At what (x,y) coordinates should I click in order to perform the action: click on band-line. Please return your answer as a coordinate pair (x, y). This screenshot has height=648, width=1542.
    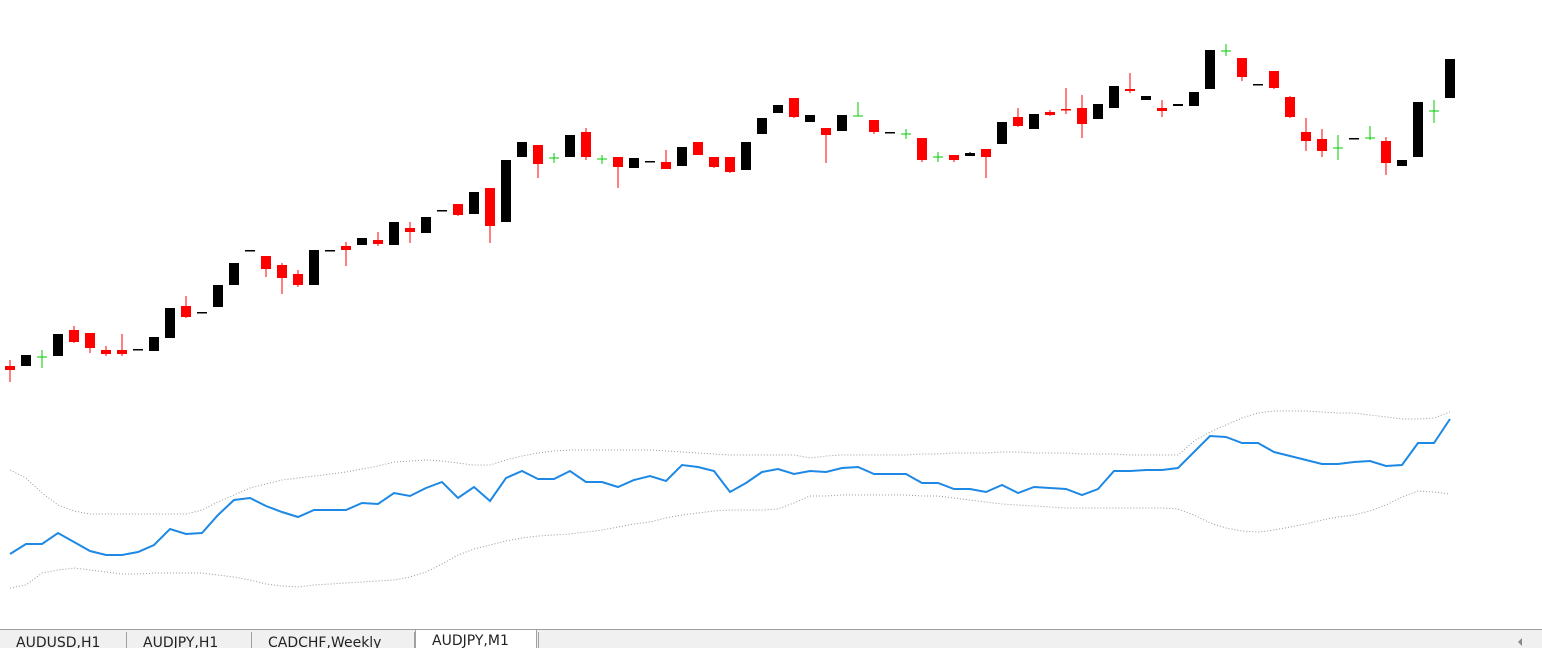
    Looking at the image, I should click on (730, 539).